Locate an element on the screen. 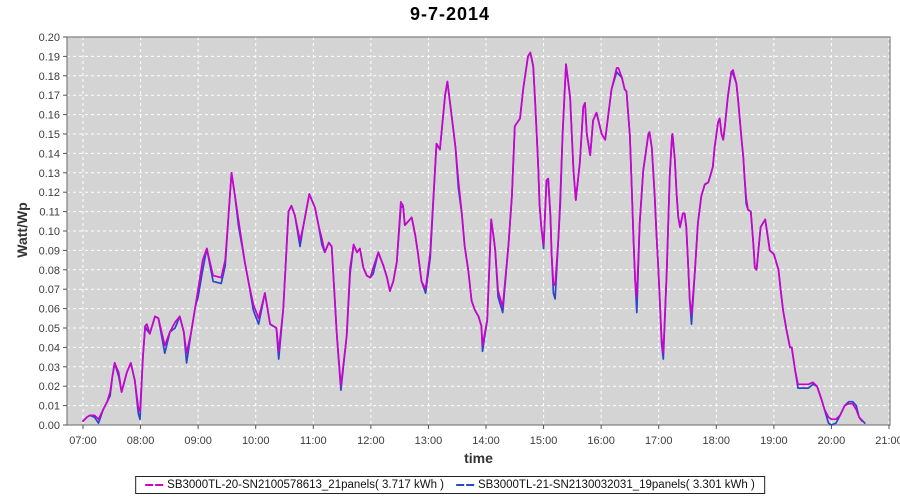 Image resolution: width=900 pixels, height=500 pixels. series2-line-marker is located at coordinates (465, 485).